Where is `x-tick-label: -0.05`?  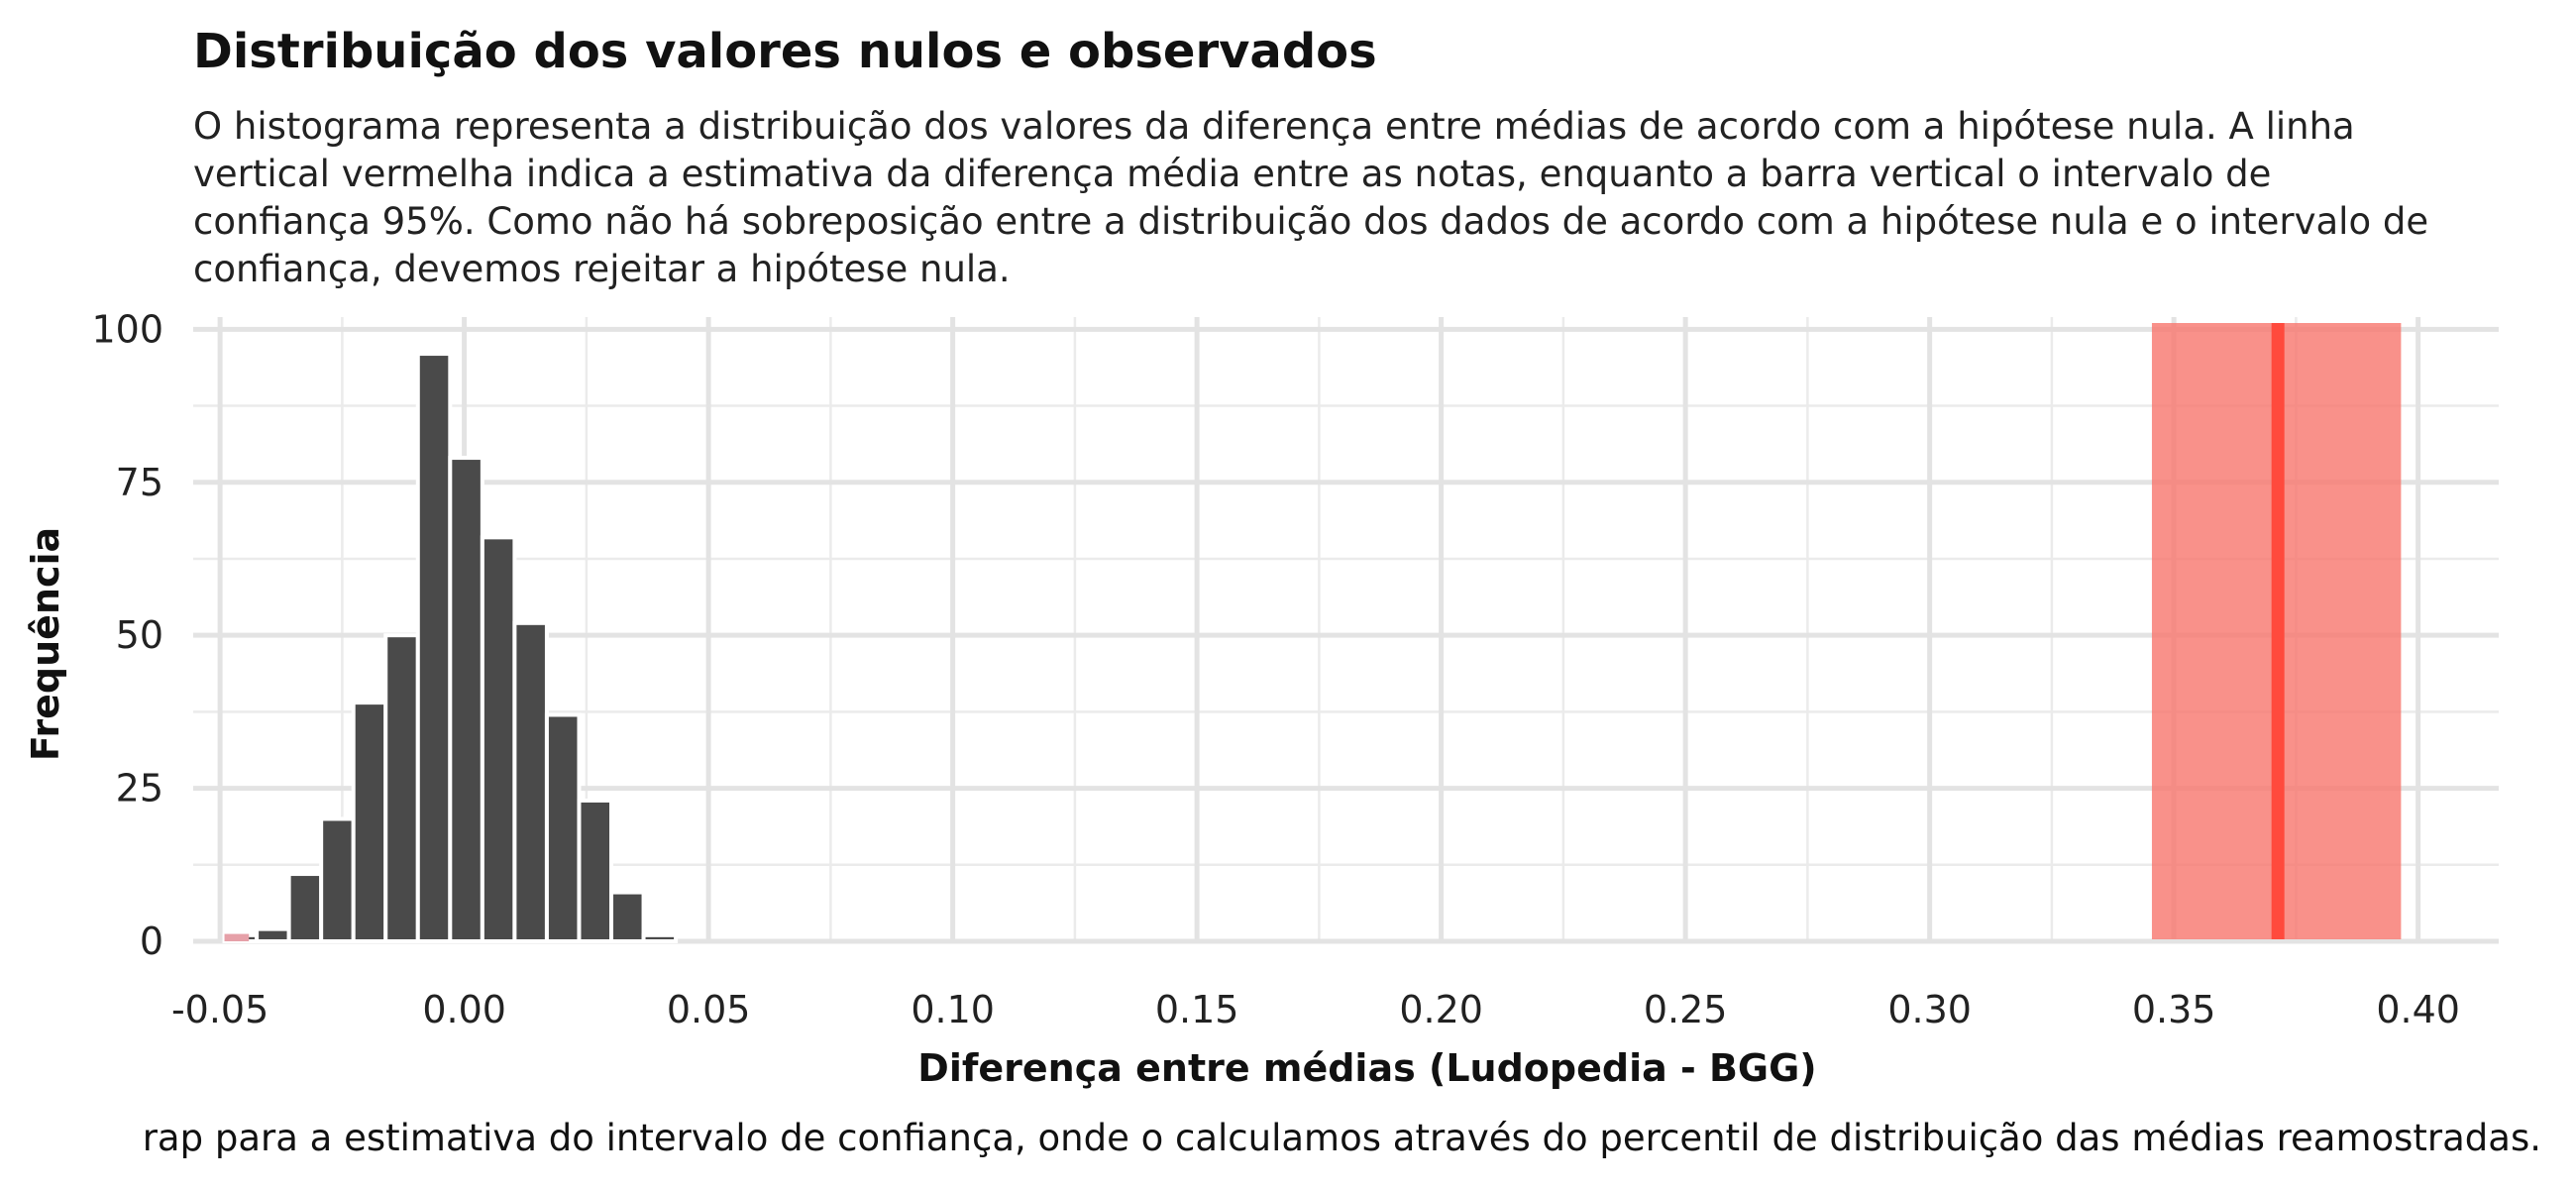 x-tick-label: -0.05 is located at coordinates (219, 1010).